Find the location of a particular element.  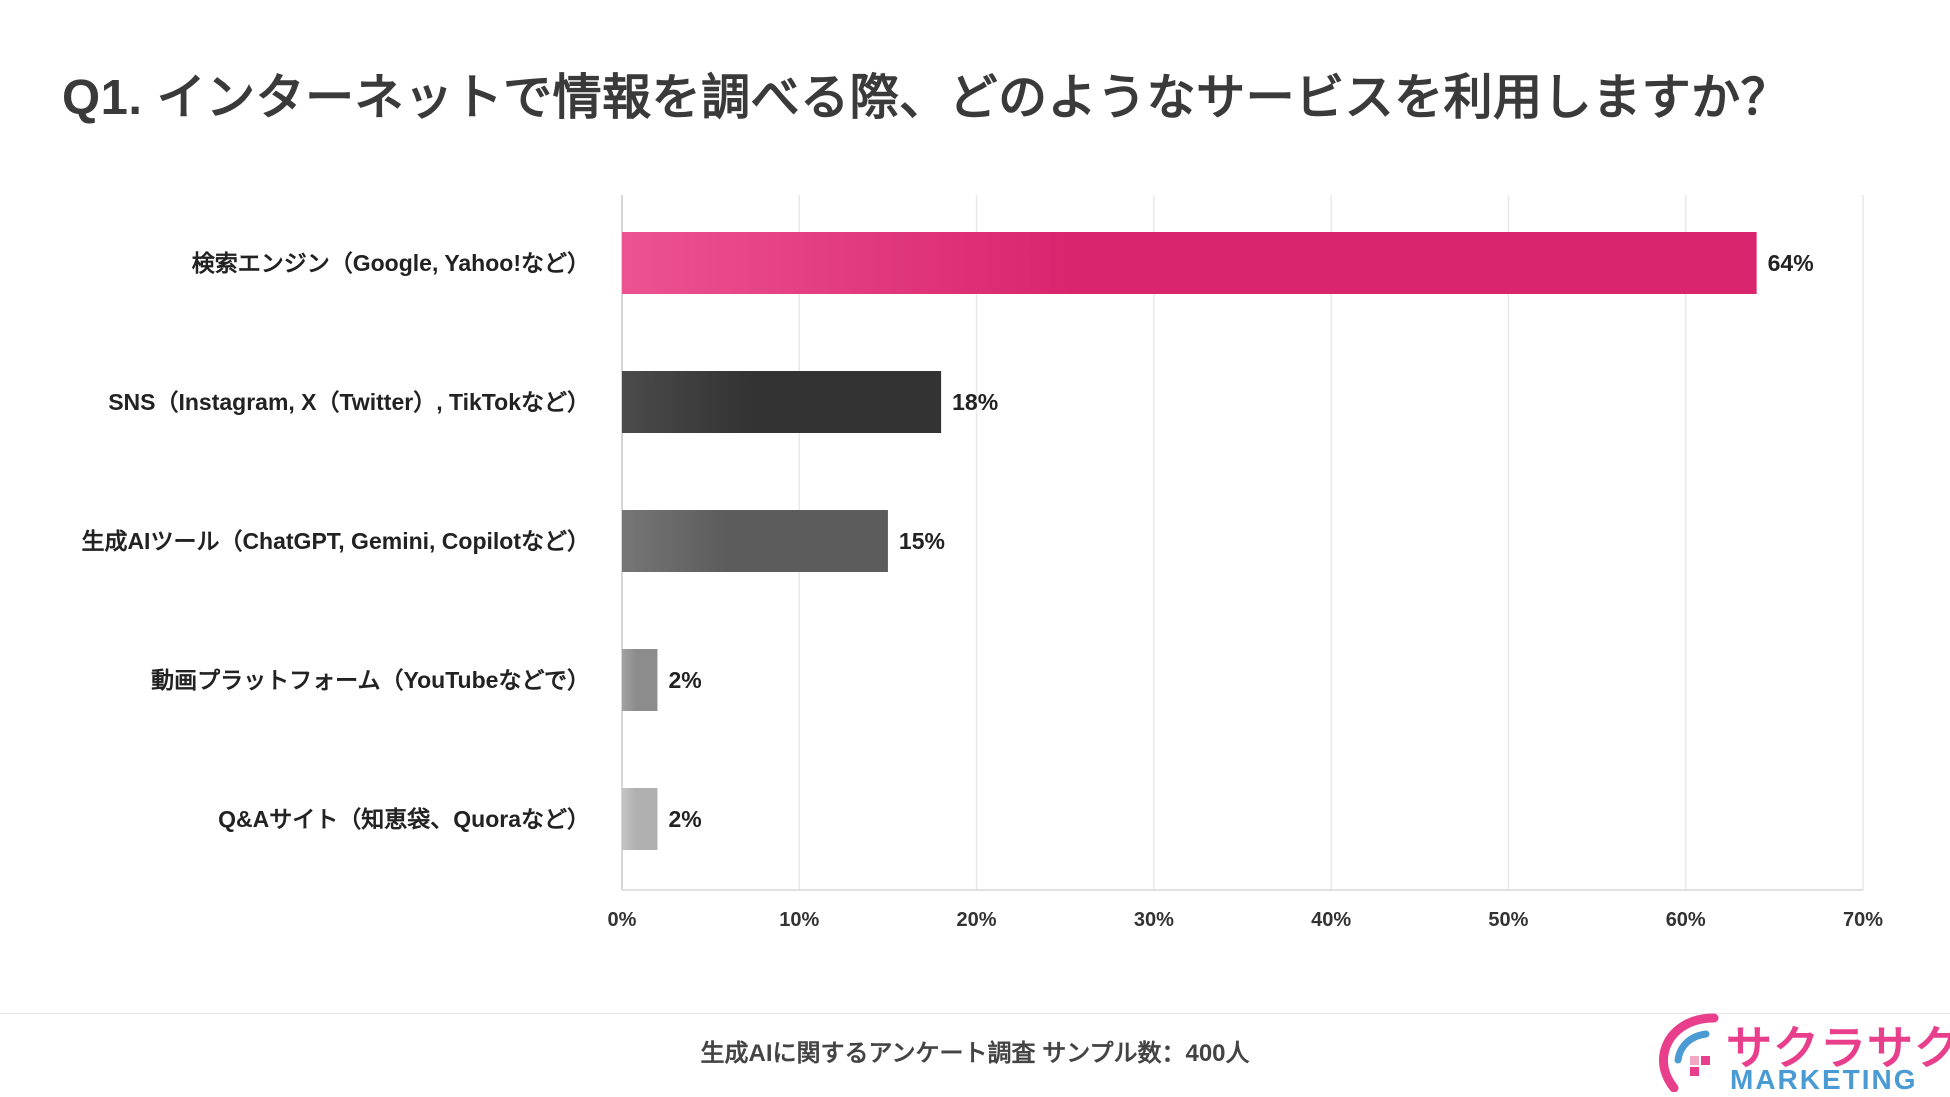

x-tick-label: 10% is located at coordinates (799, 920).